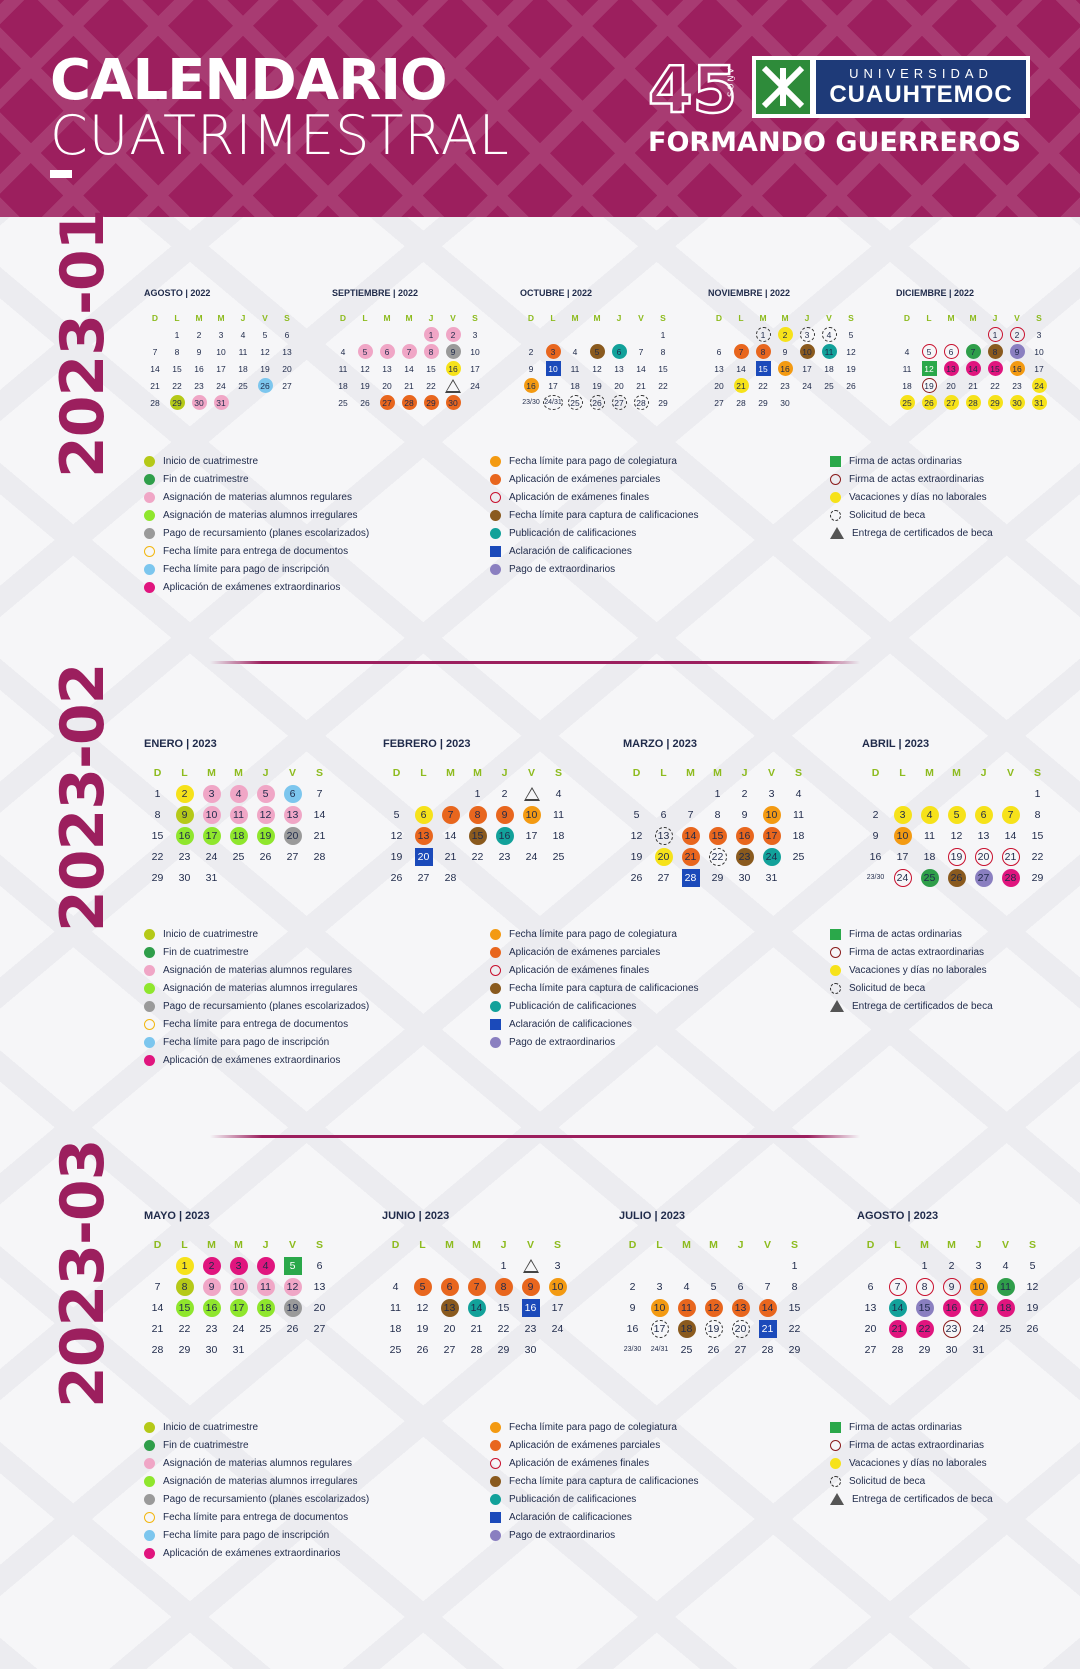 This screenshot has height=1669, width=1080. What do you see at coordinates (713, 1286) in the screenshot?
I see `day-cell: 5` at bounding box center [713, 1286].